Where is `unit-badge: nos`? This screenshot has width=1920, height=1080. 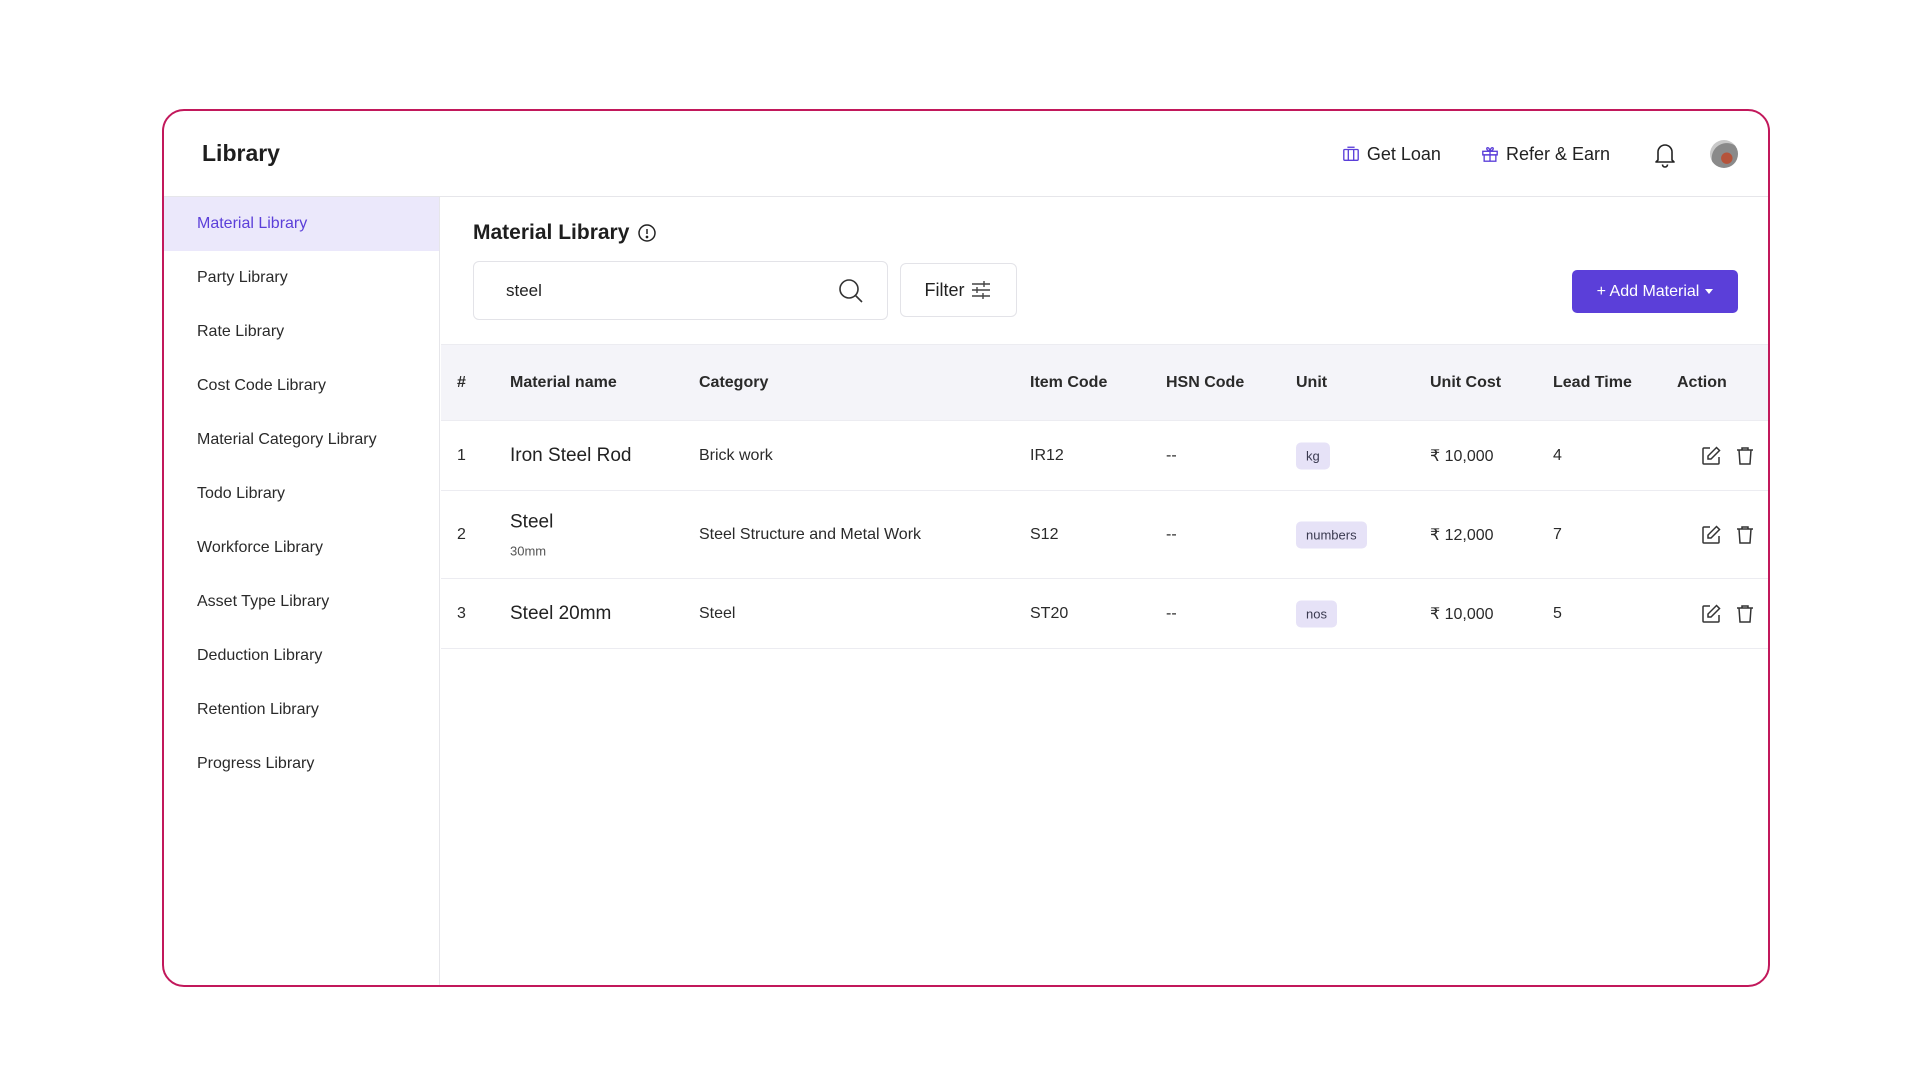 unit-badge: nos is located at coordinates (1316, 613).